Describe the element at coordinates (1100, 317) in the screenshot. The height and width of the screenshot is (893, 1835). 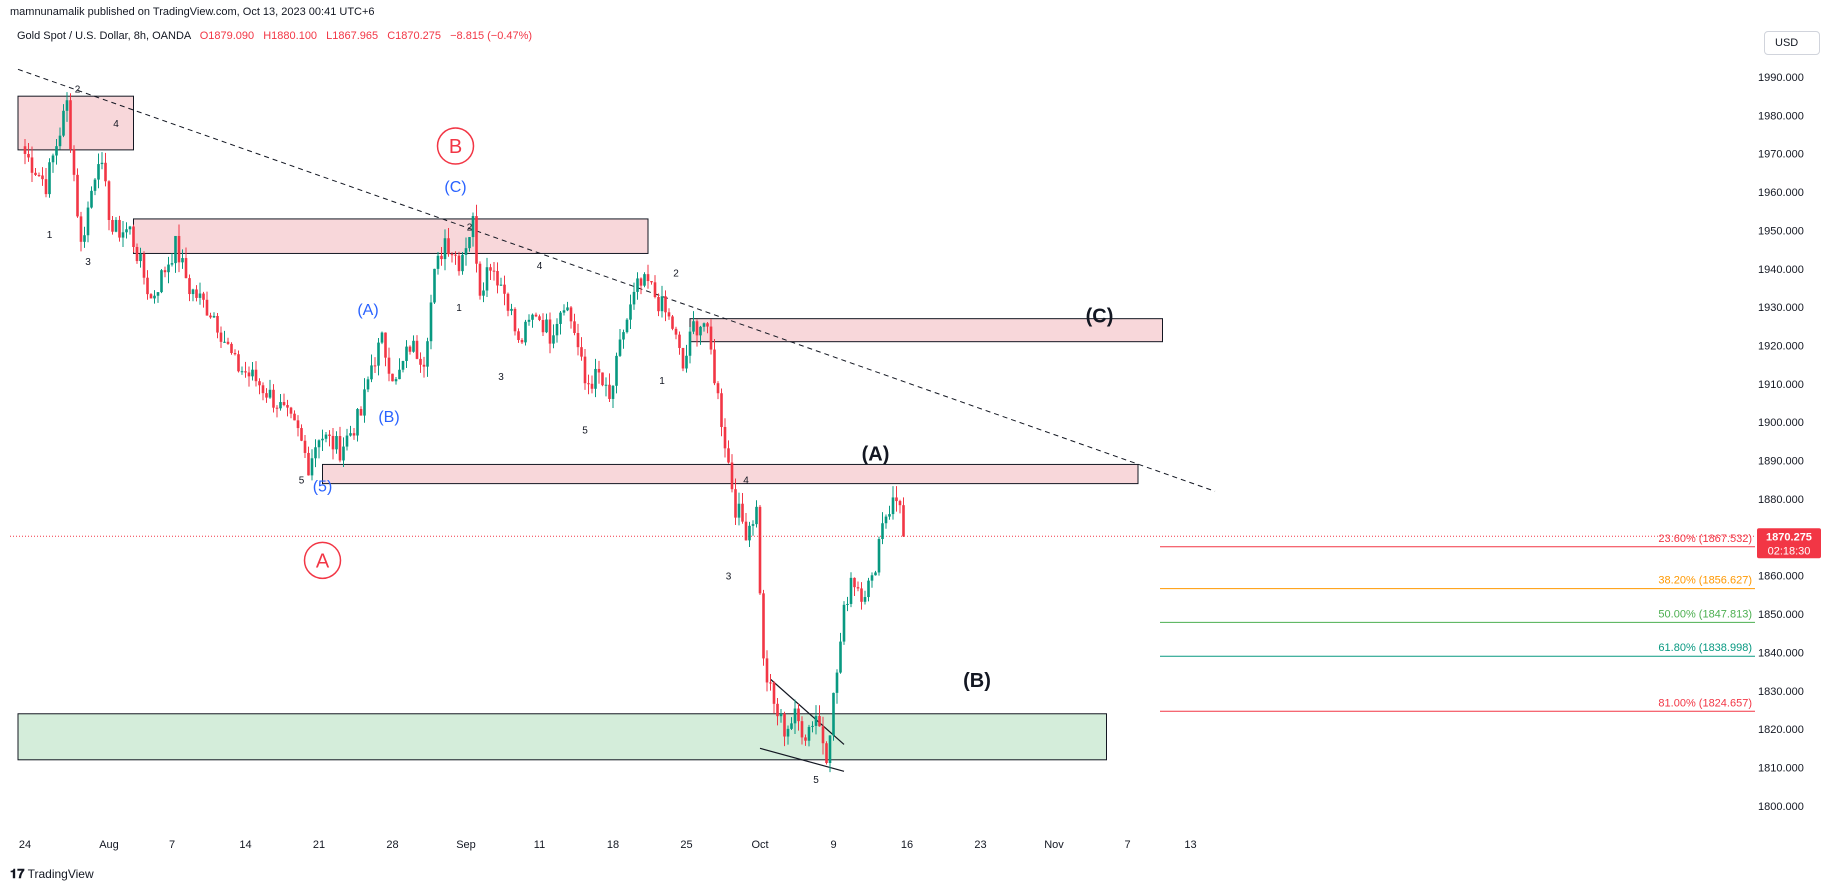
I see `wave-label-major: (C)` at that location.